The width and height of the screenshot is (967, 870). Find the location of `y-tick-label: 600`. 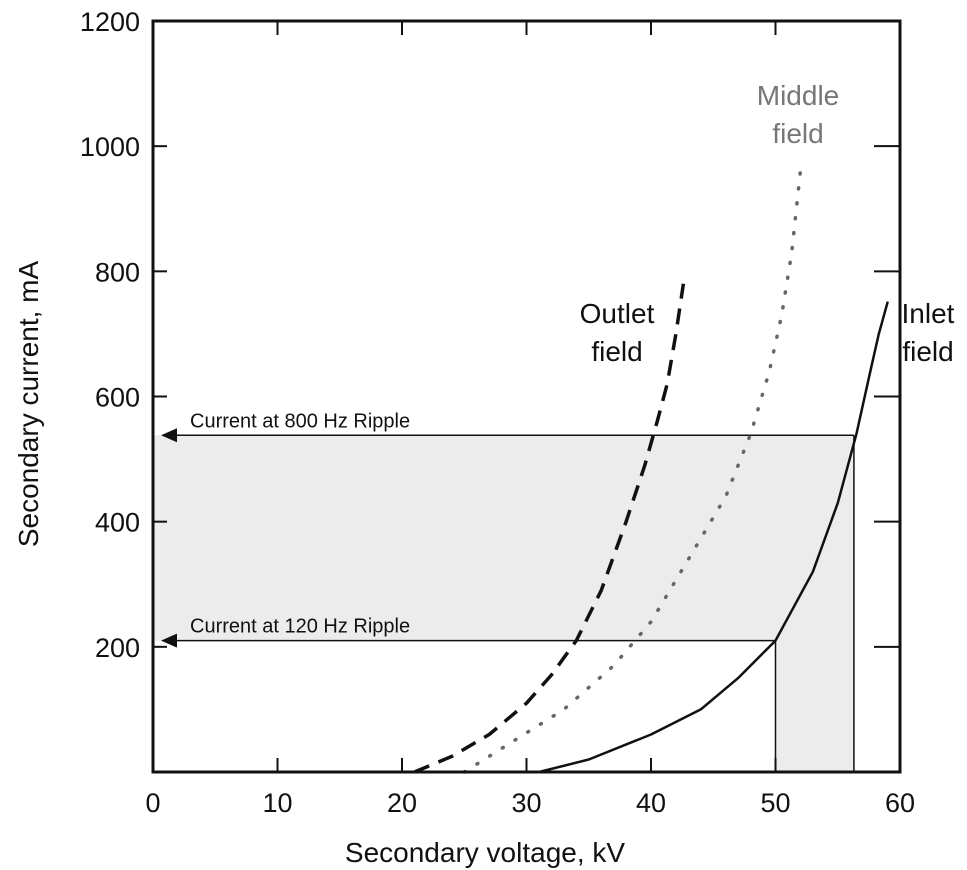

y-tick-label: 600 is located at coordinates (117, 398).